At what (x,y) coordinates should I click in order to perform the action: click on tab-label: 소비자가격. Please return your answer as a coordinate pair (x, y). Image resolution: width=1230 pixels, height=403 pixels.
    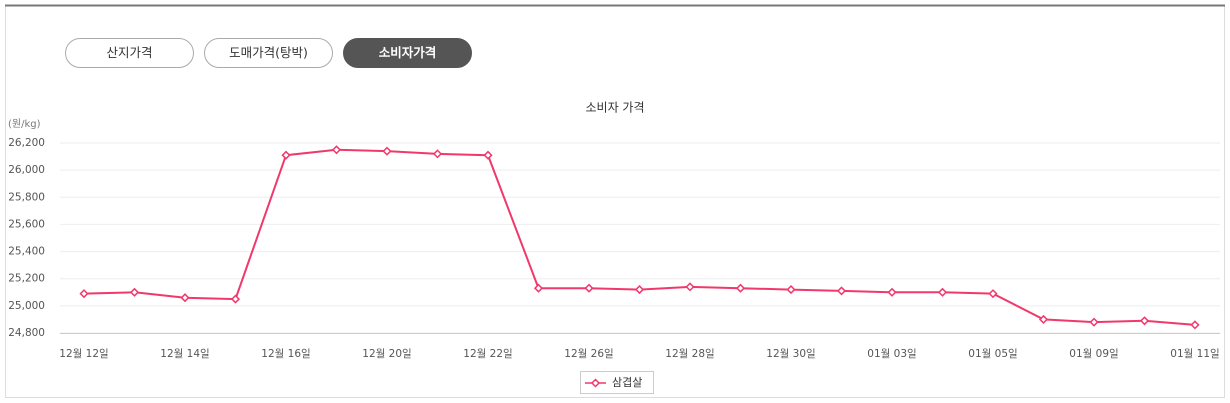
    Looking at the image, I should click on (408, 52).